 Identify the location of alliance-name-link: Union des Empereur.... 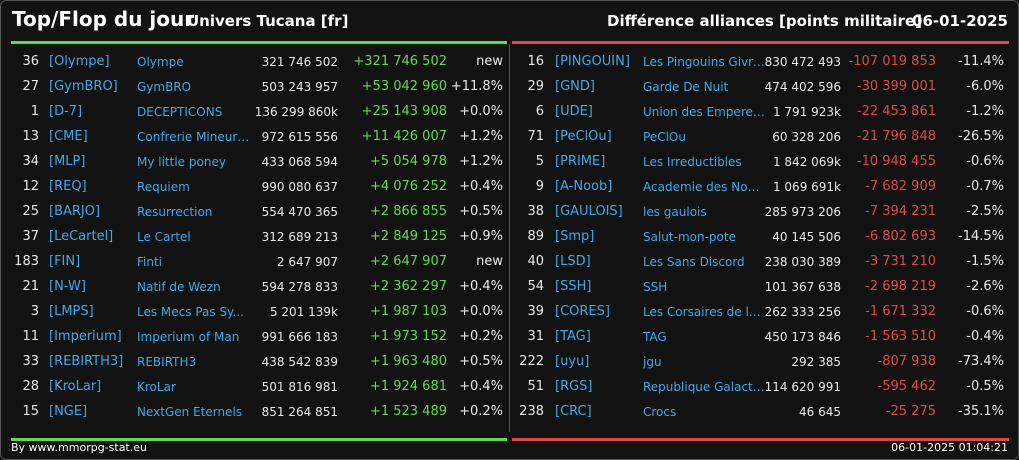
(704, 112).